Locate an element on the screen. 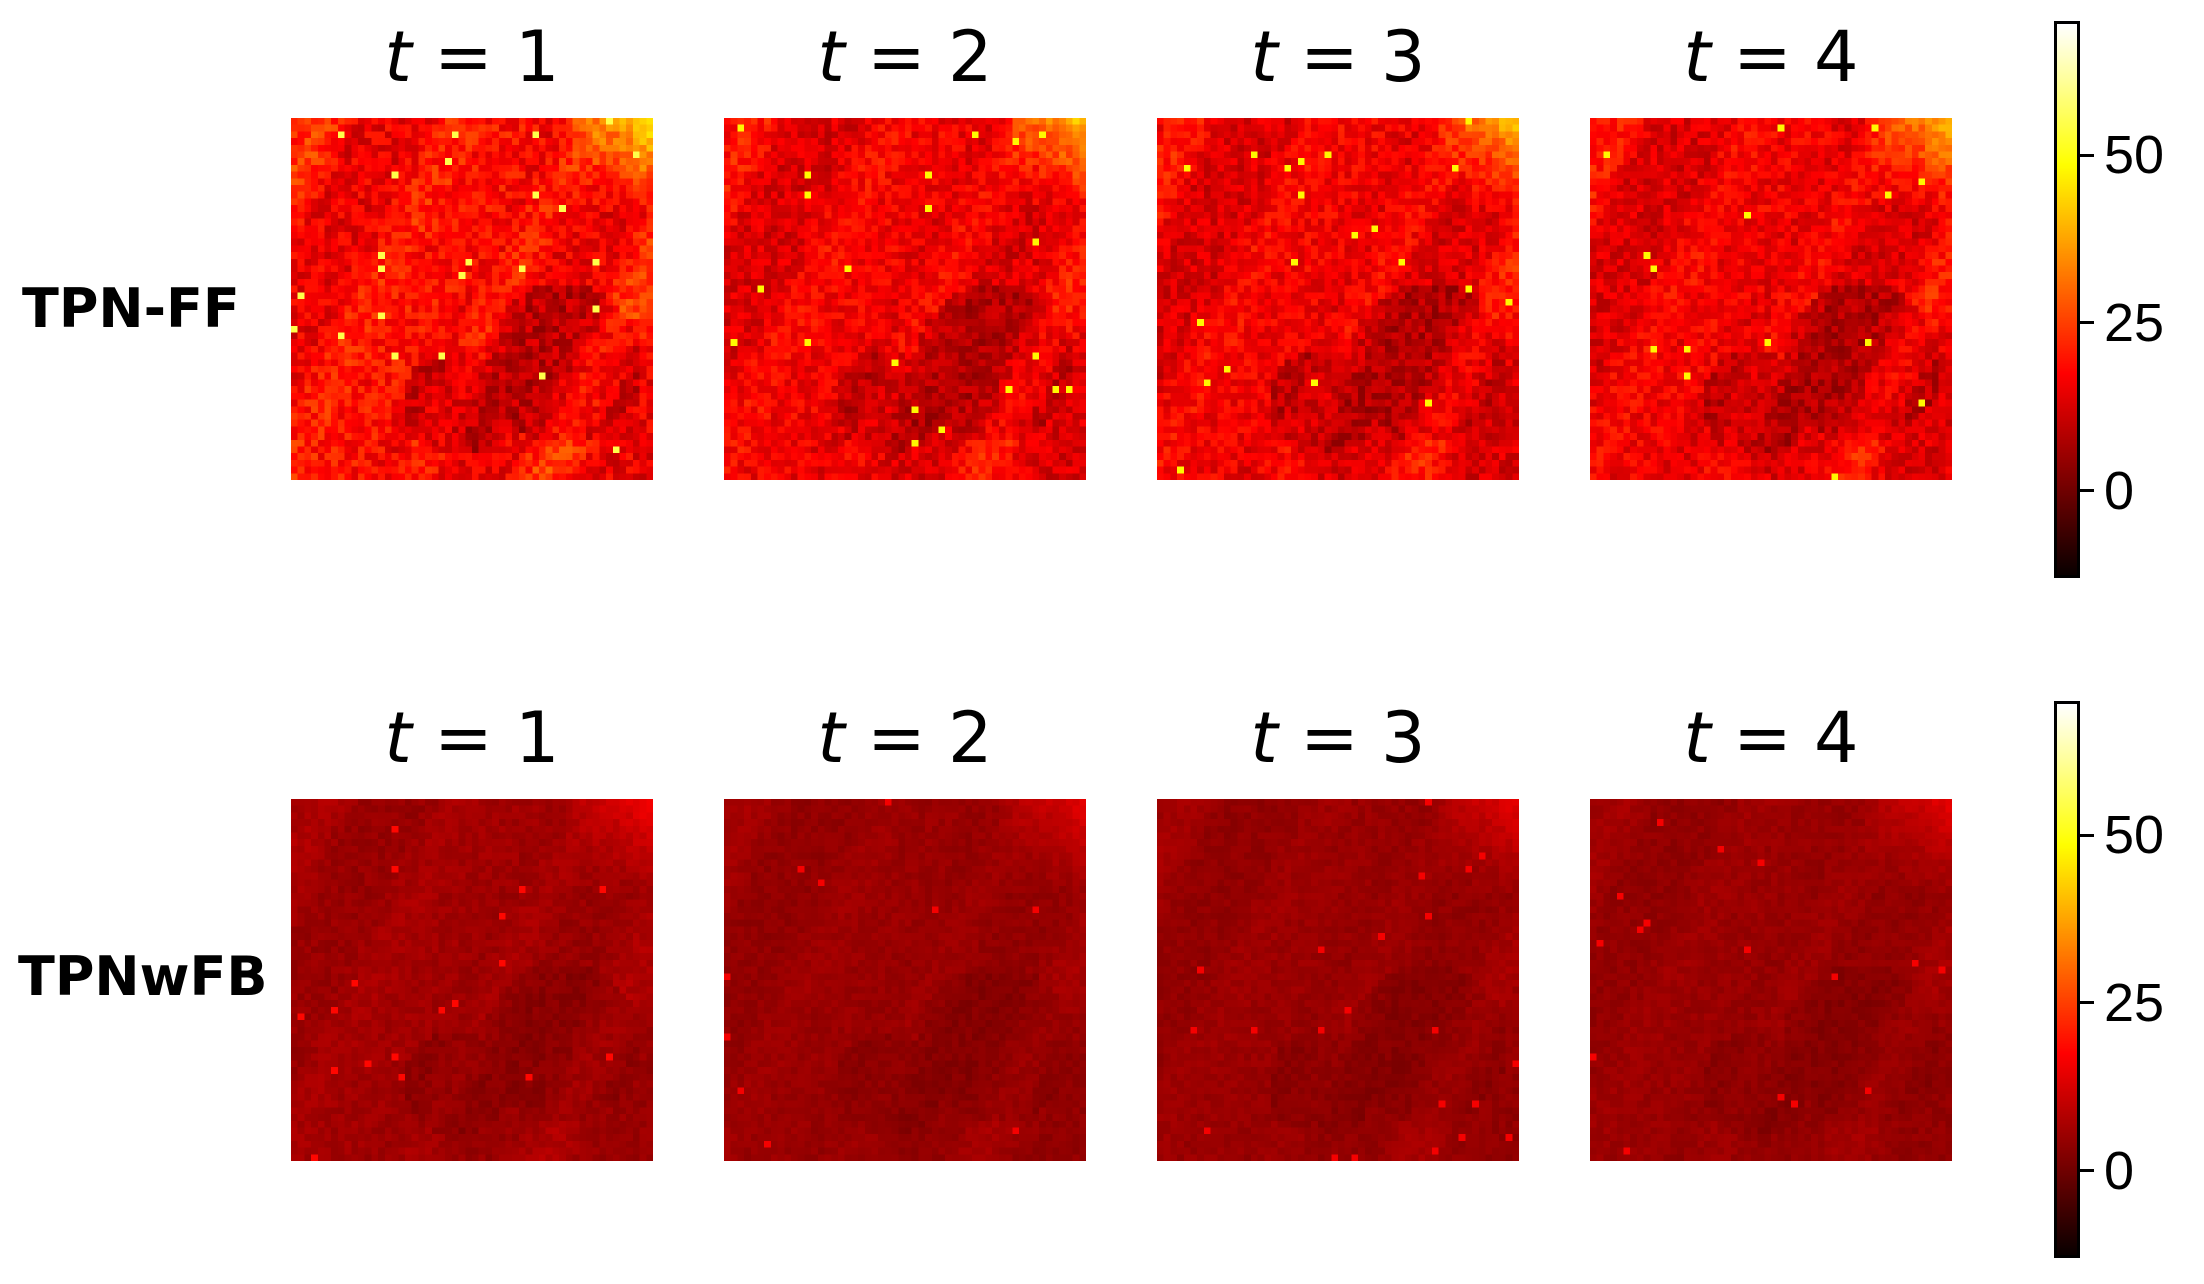  panel-title-row2-t2: t = 2 is located at coordinates (905, 738).